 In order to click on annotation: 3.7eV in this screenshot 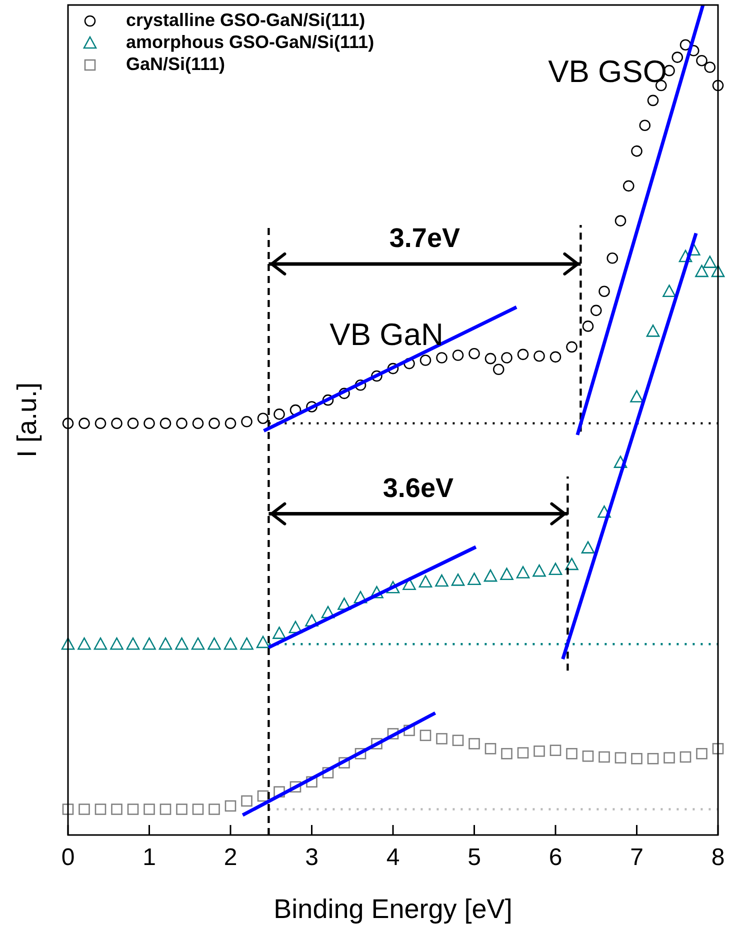, I will do `click(424, 238)`.